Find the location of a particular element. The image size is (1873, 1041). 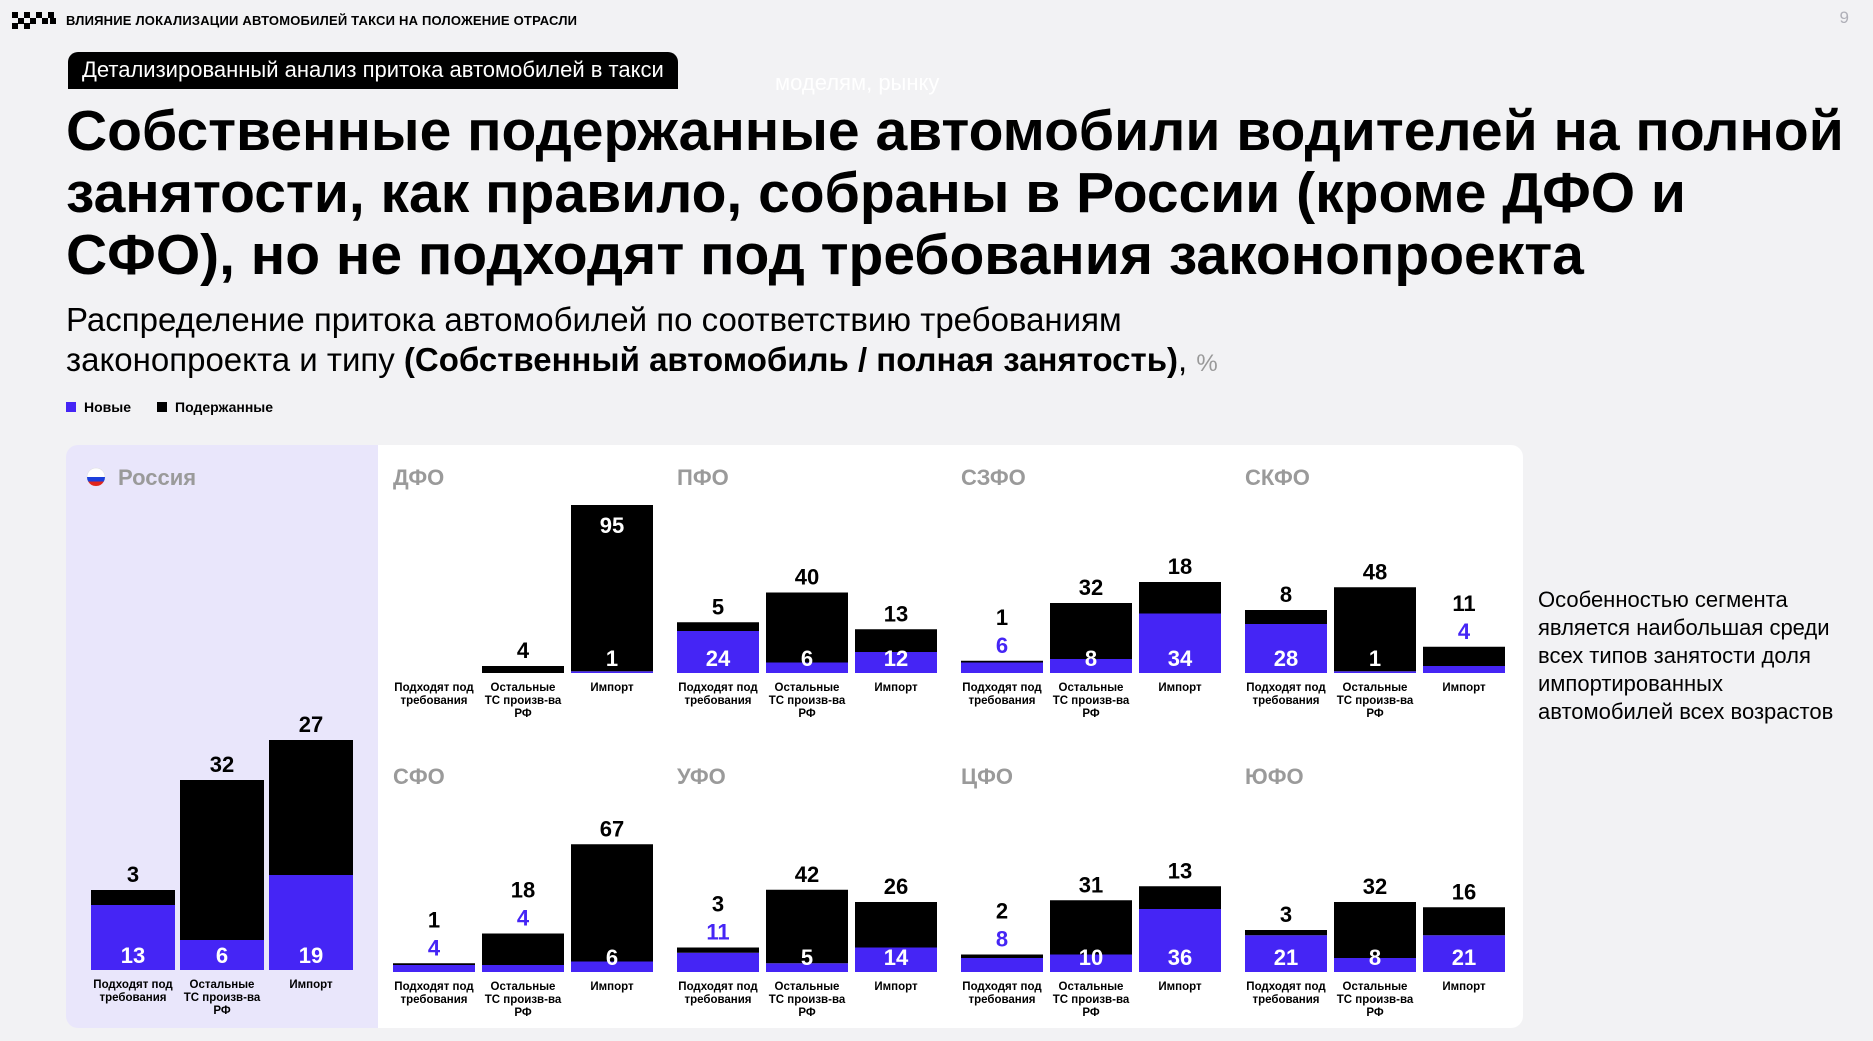

region-title-6: УФО is located at coordinates (701, 776).